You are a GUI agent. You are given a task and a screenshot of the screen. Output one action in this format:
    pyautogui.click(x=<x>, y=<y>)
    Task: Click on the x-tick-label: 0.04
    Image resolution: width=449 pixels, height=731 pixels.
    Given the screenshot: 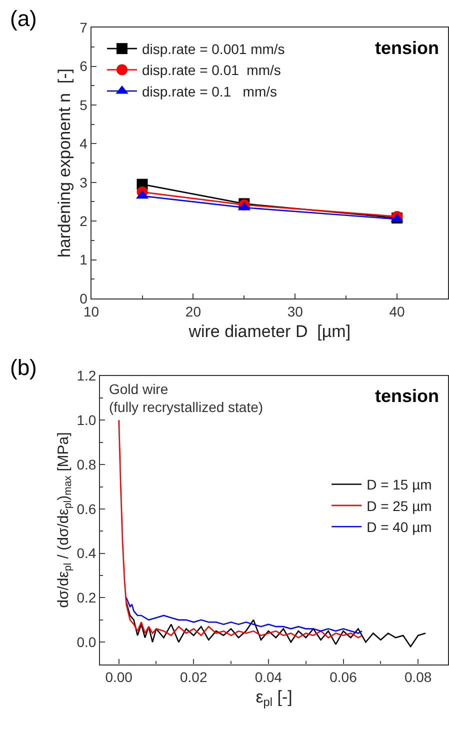 What is the action you would take?
    pyautogui.click(x=268, y=677)
    